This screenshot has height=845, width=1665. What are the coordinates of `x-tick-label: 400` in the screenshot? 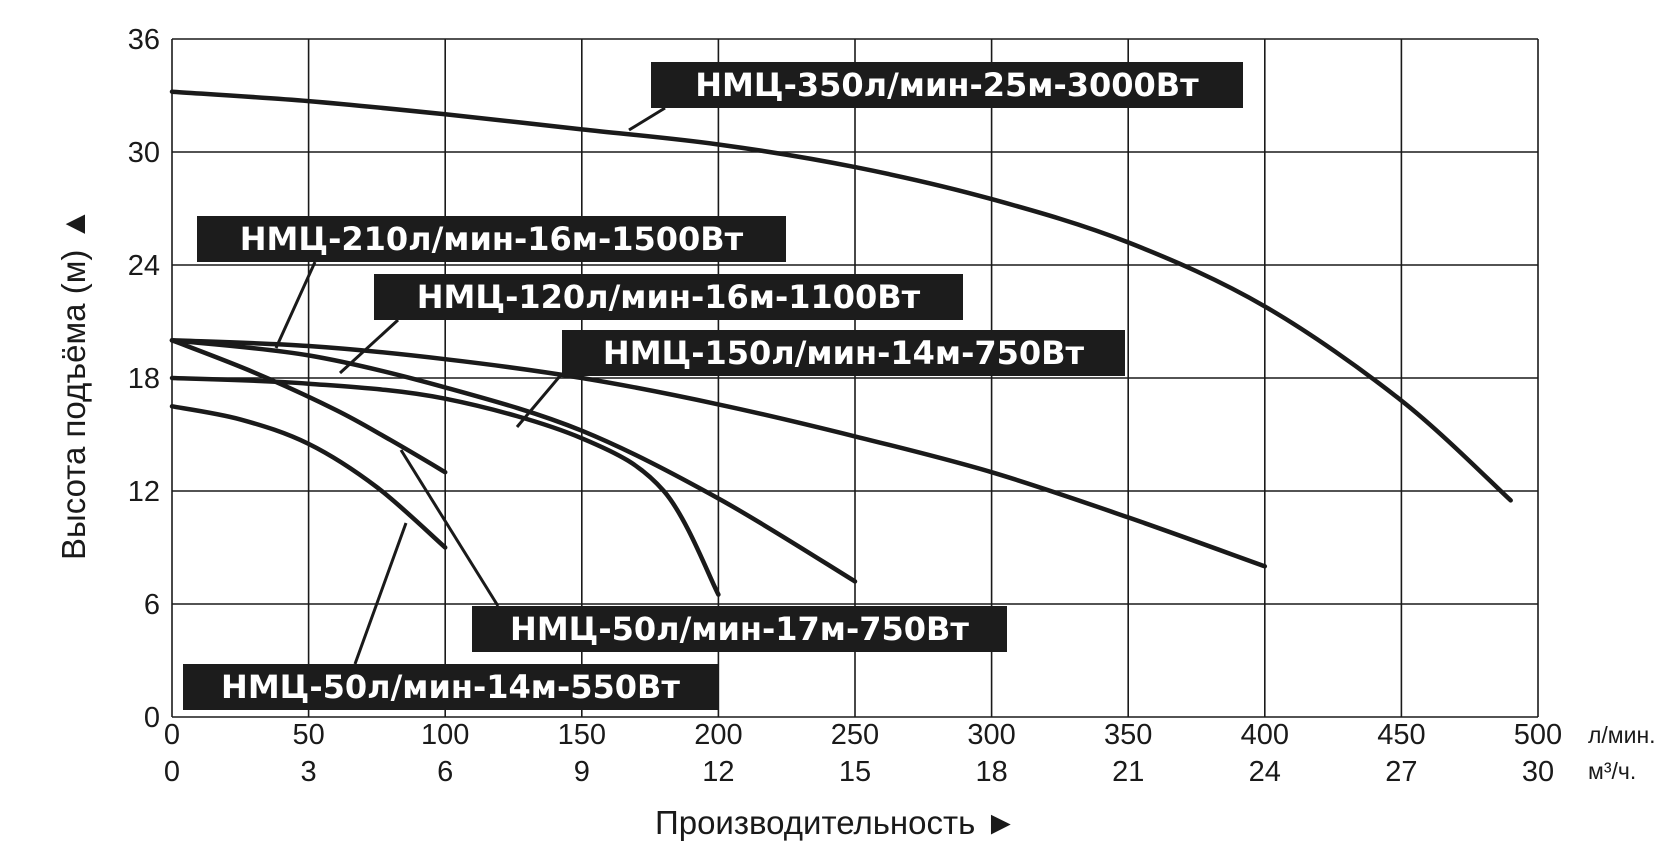 It's located at (1265, 735).